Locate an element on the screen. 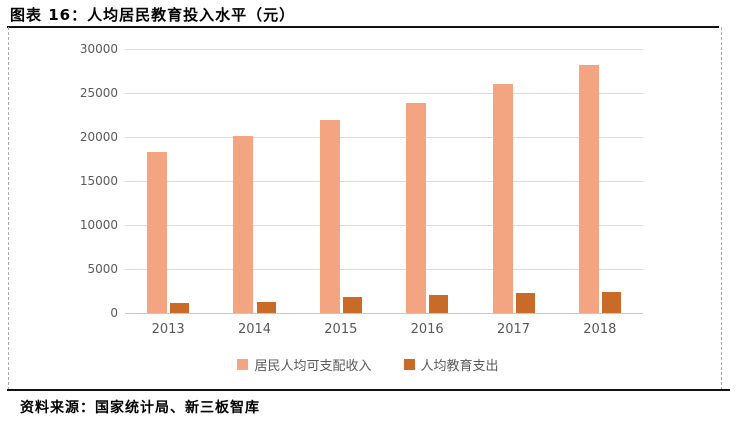  chart-legend: 居民人均可支配收入 人均教育支出 is located at coordinates (368, 364).